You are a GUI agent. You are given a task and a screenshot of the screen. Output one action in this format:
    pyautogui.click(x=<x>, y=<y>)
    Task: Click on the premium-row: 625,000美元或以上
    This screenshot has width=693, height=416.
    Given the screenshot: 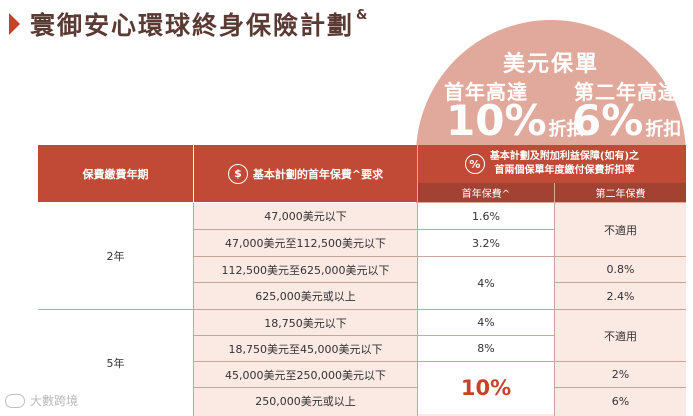 What is the action you would take?
    pyautogui.click(x=305, y=296)
    